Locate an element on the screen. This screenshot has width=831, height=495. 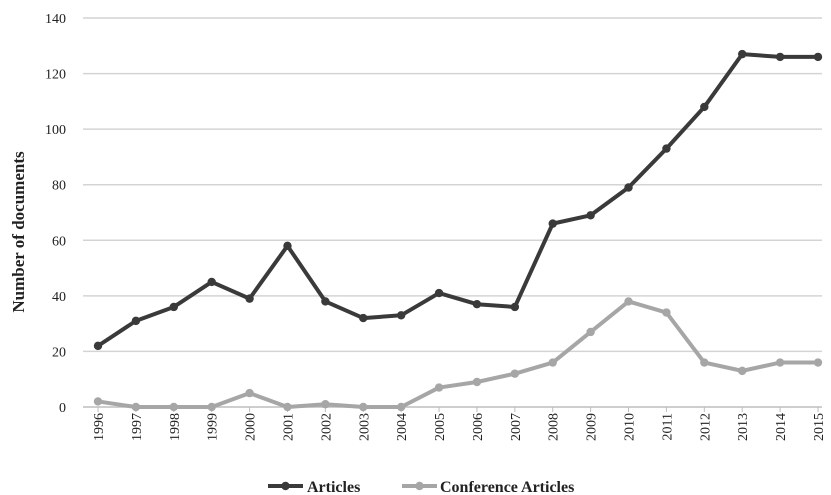
x-tick-label: 1998 is located at coordinates (175, 427).